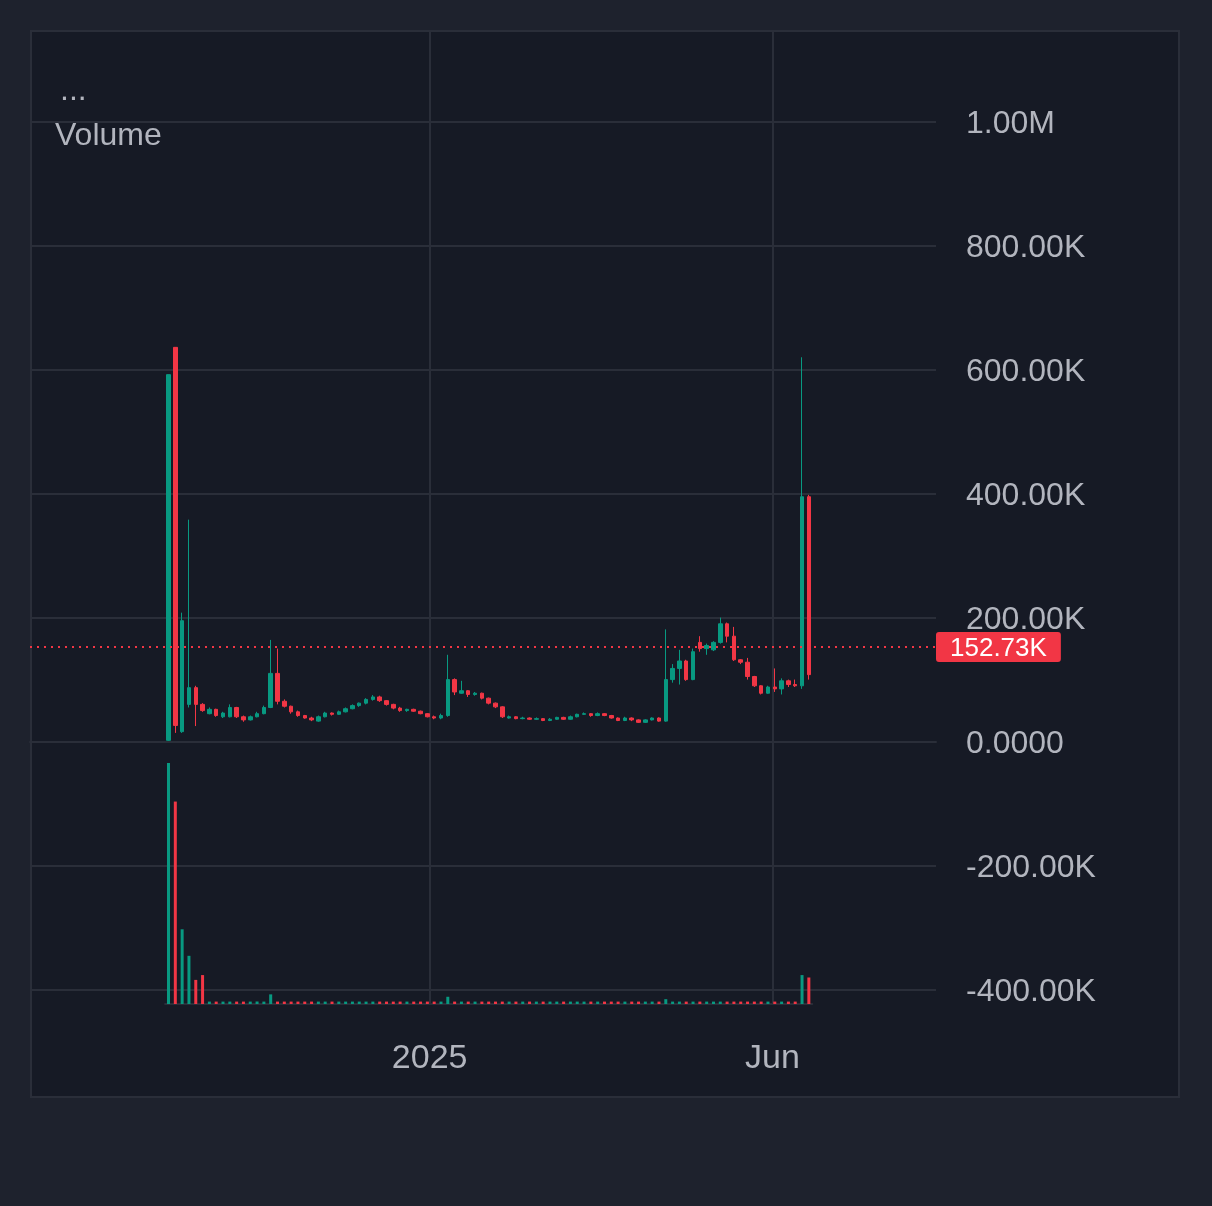 The width and height of the screenshot is (1212, 1206). What do you see at coordinates (1026, 369) in the screenshot?
I see `y-tick-label: 600.00K` at bounding box center [1026, 369].